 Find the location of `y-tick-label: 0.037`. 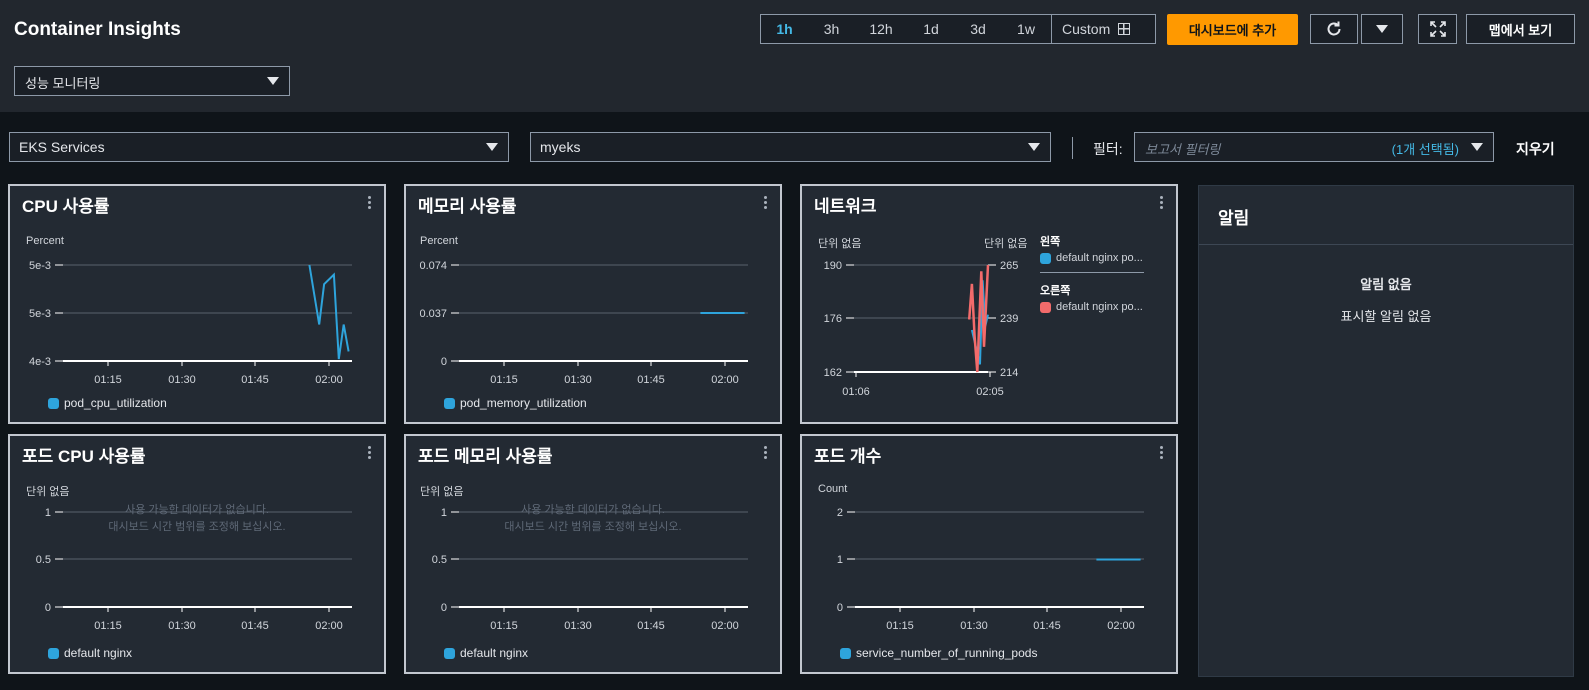

y-tick-label: 0.037 is located at coordinates (433, 314).